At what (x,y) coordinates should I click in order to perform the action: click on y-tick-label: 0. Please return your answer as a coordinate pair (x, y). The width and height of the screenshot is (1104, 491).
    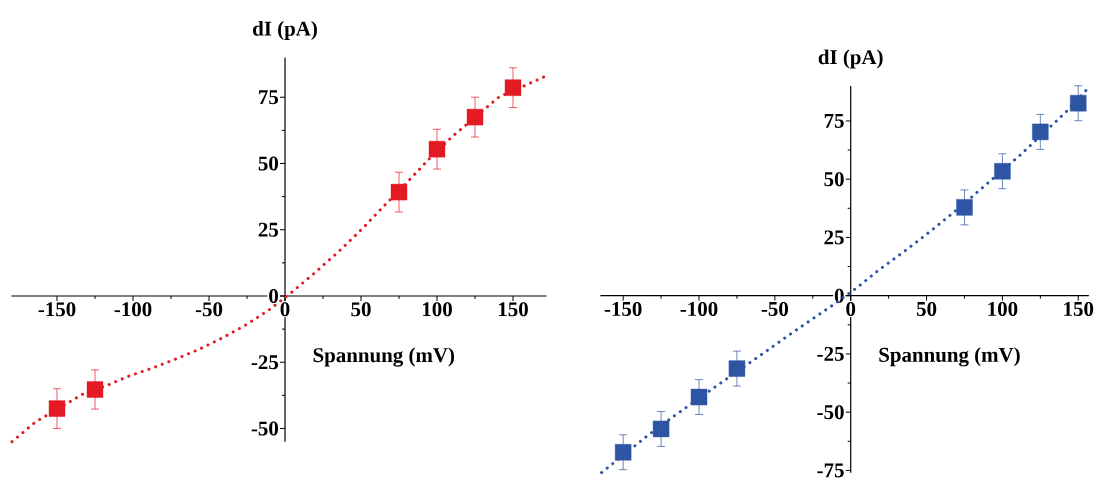
    Looking at the image, I should click on (274, 296).